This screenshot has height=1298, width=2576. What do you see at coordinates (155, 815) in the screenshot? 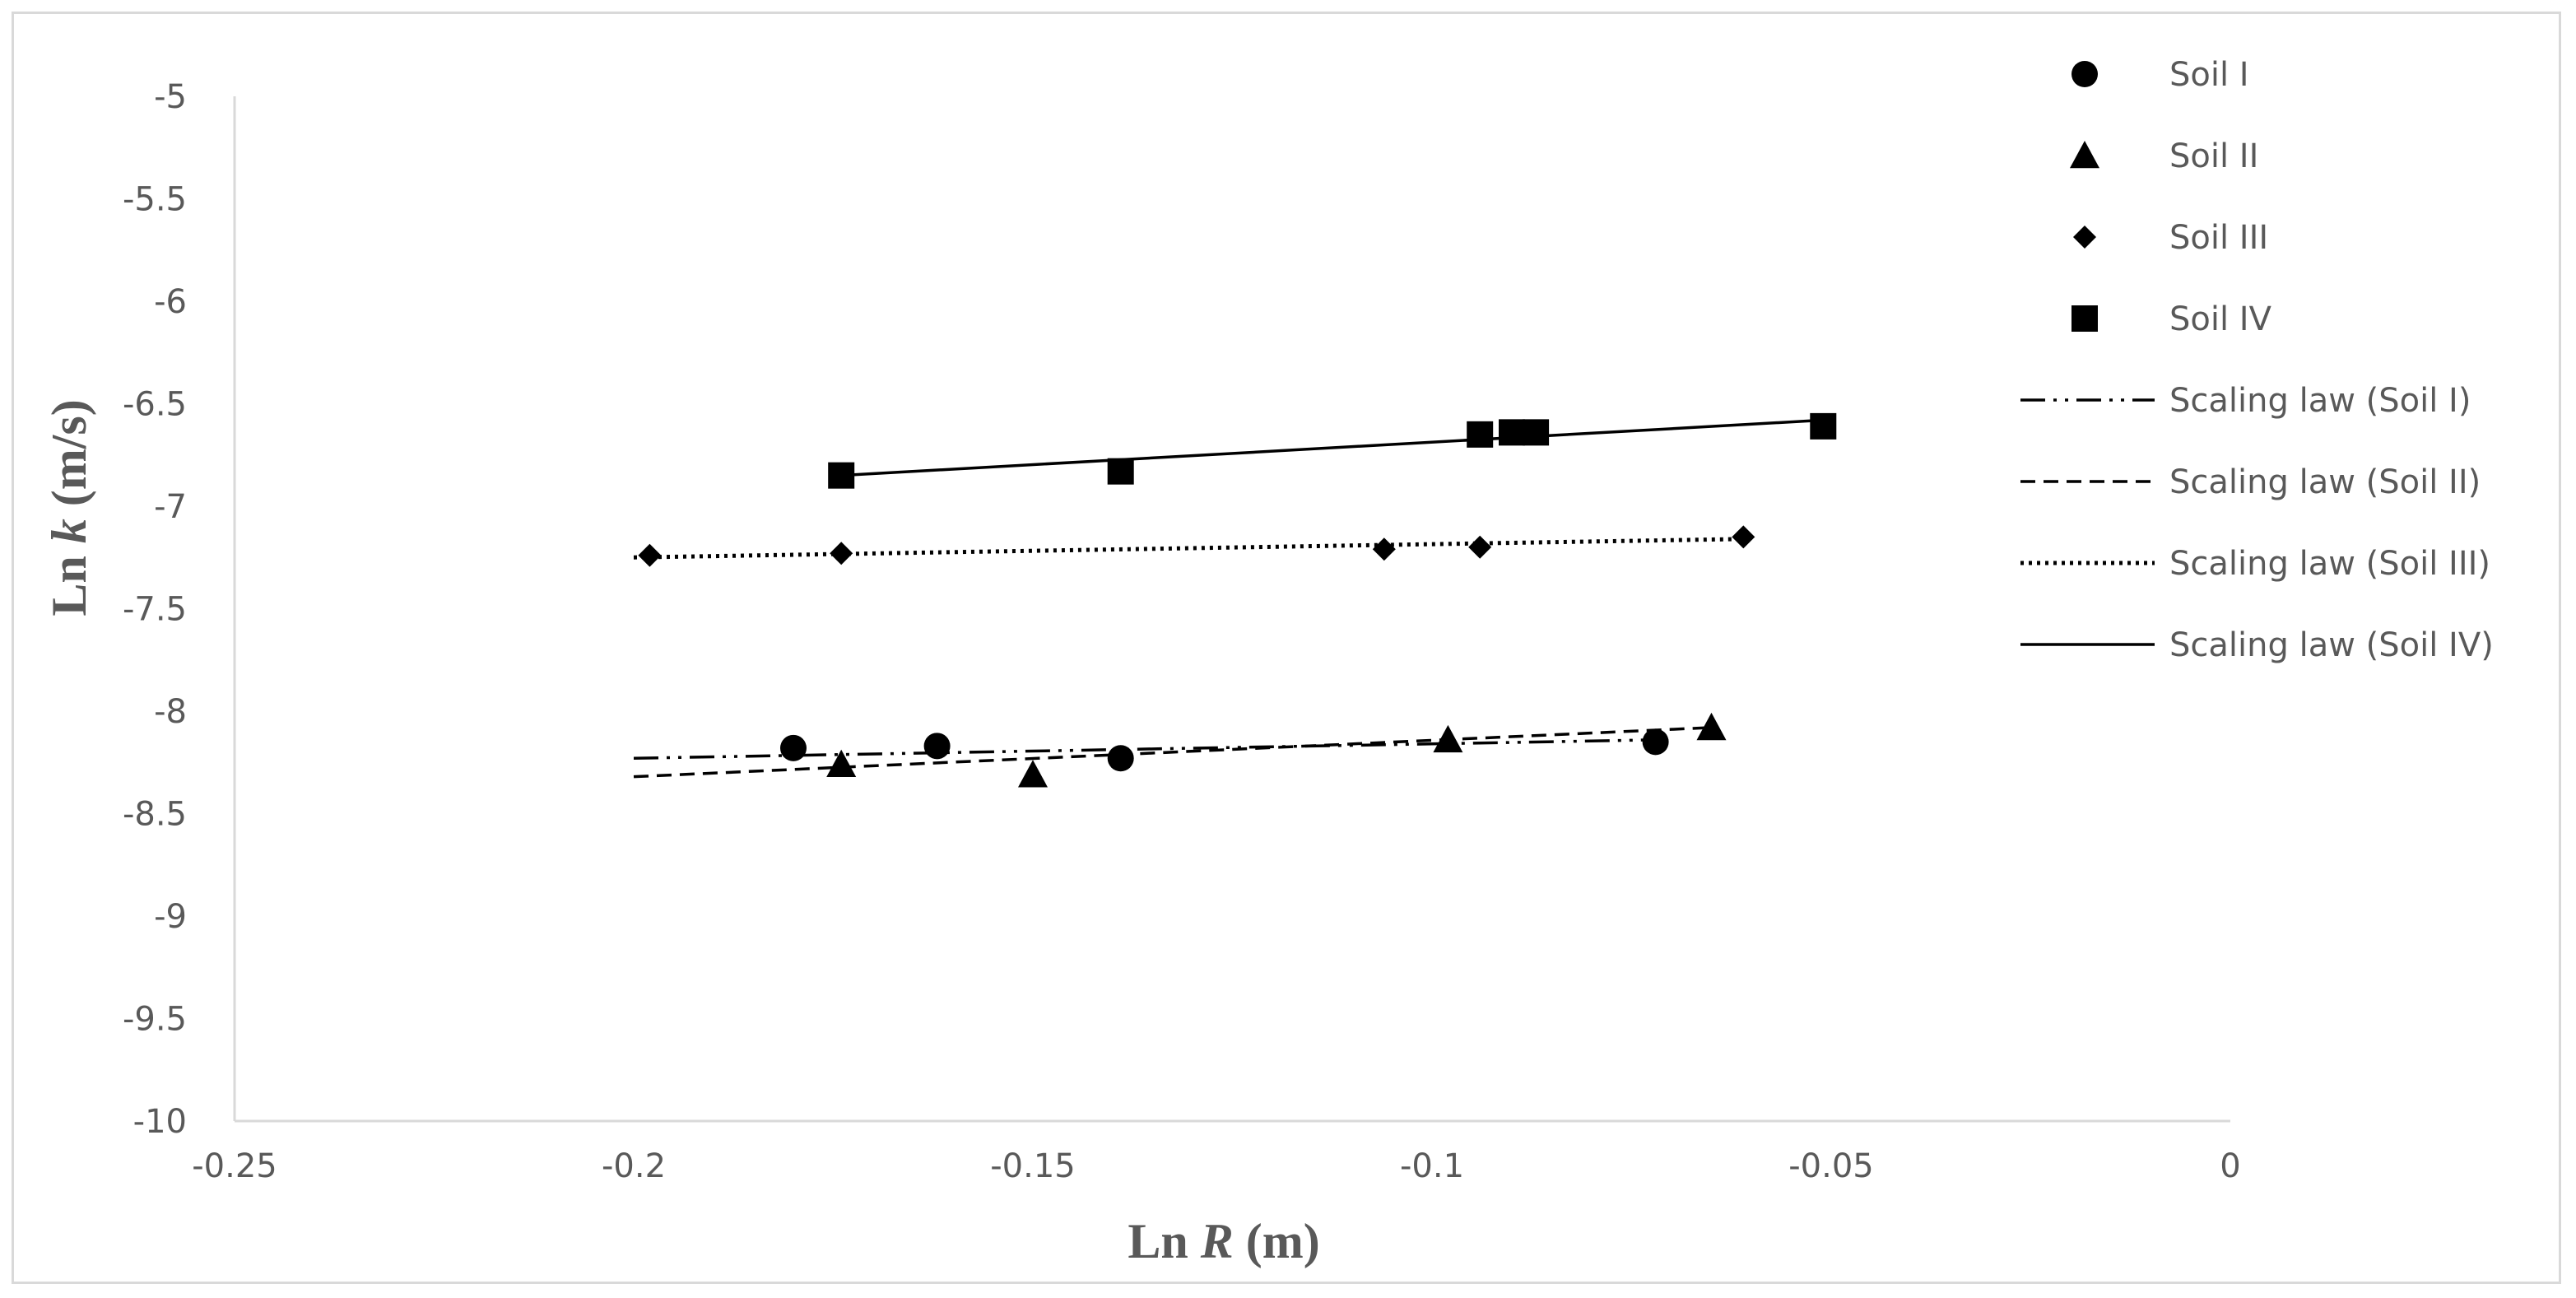
I see `y-tick-label: -8.5` at bounding box center [155, 815].